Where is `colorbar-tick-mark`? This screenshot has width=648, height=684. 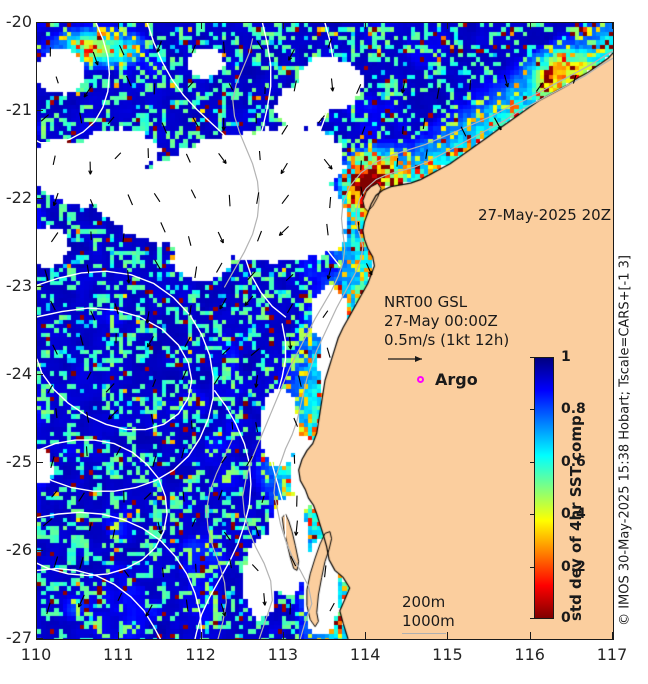 colorbar-tick-mark is located at coordinates (532, 567).